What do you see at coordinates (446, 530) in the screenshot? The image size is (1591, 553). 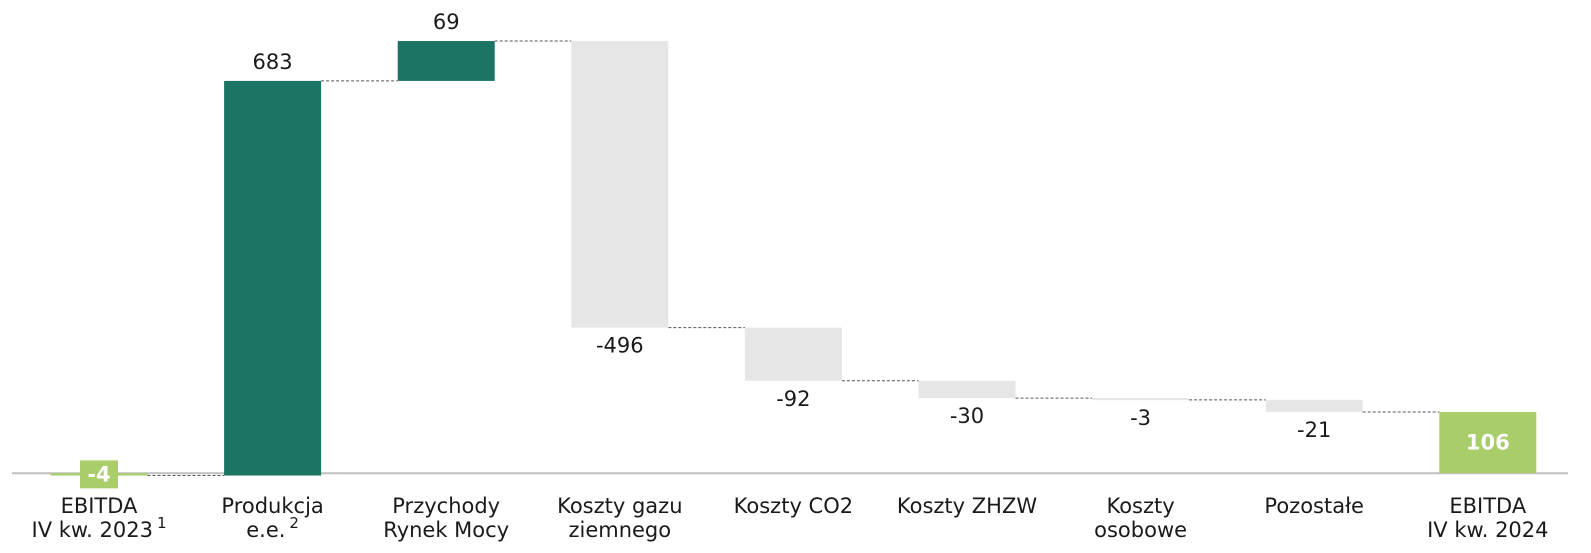 I see `x-tick-label-line: Rynek Mocy` at bounding box center [446, 530].